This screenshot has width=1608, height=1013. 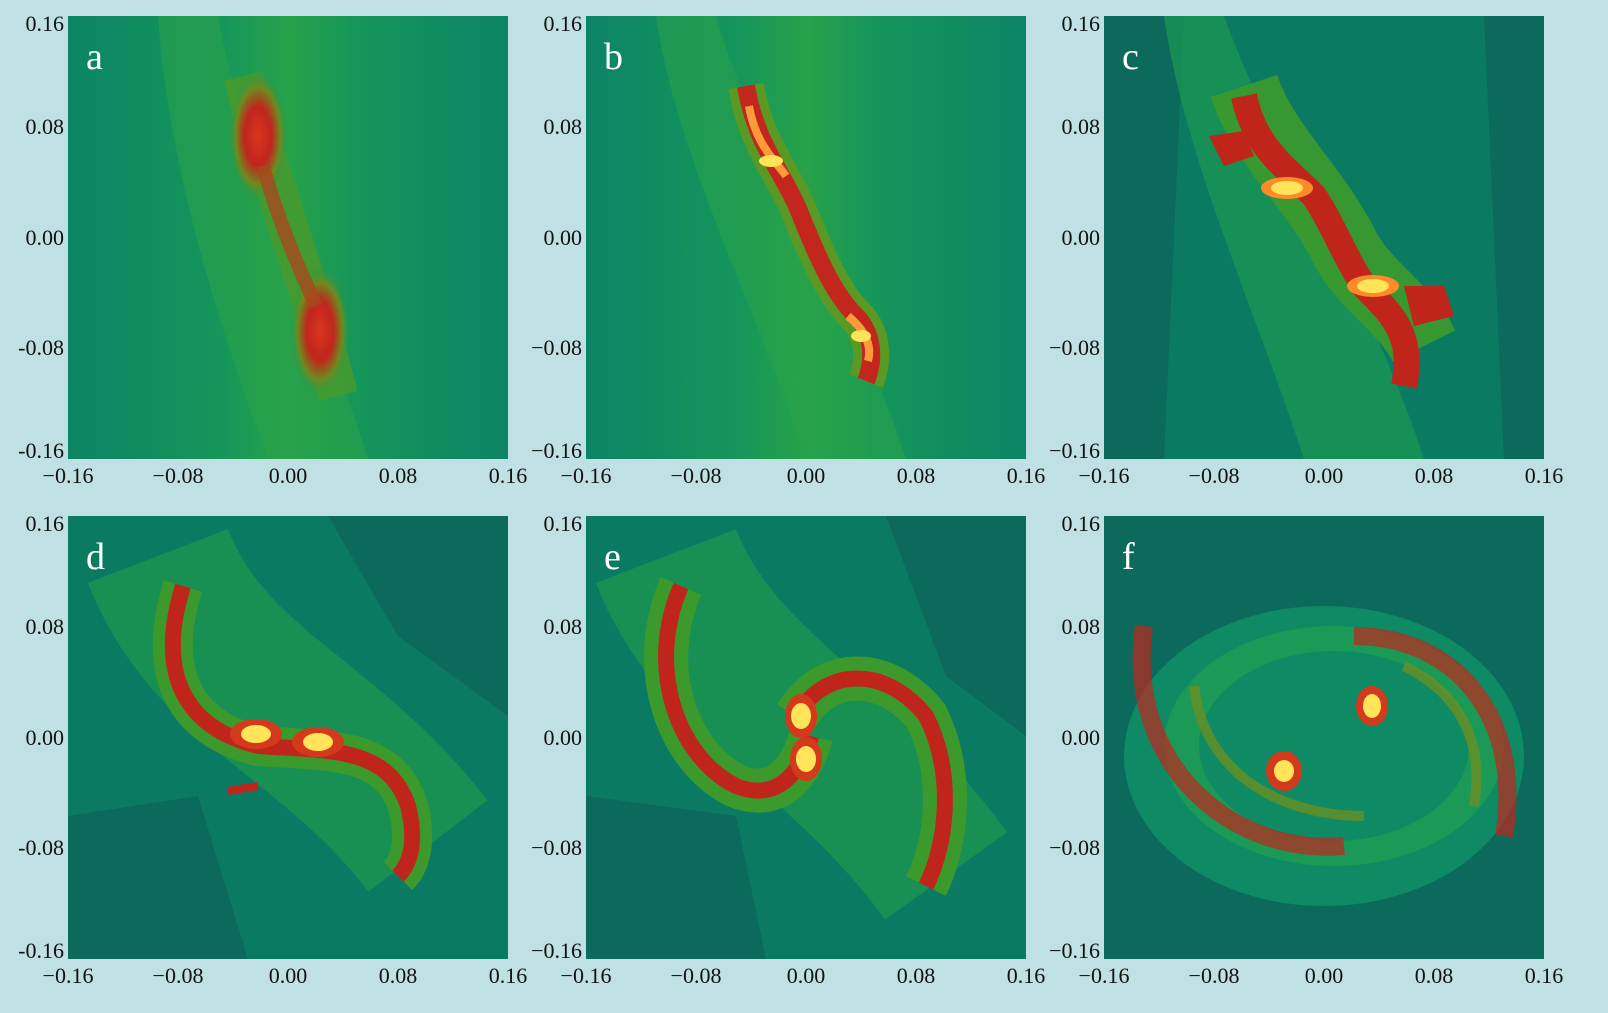 I want to click on density-map-d, so click(x=288, y=737).